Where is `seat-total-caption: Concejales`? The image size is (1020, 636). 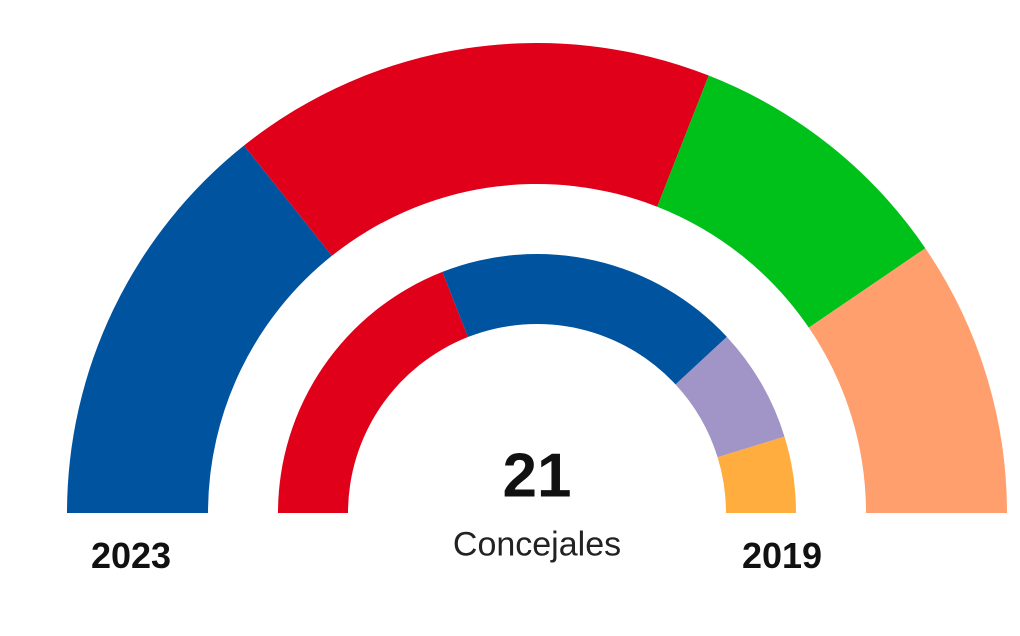 seat-total-caption: Concejales is located at coordinates (537, 544).